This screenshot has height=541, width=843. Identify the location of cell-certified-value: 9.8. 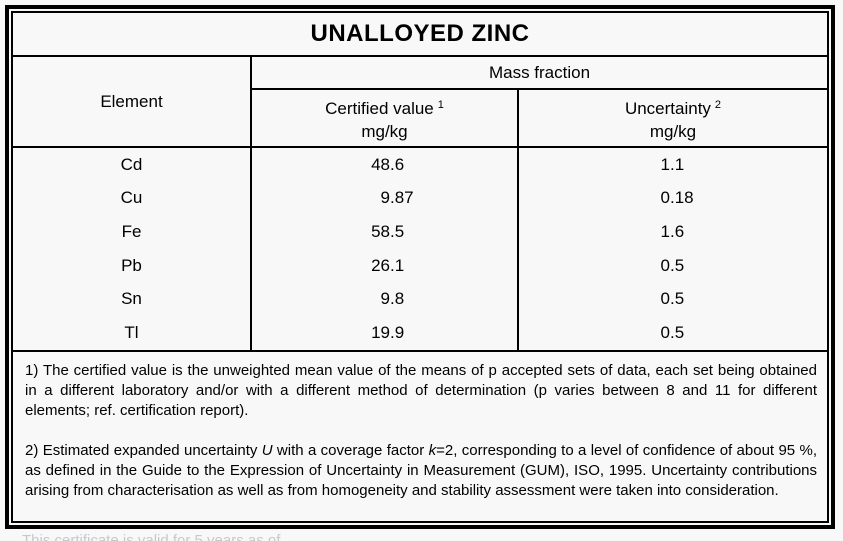
(385, 299).